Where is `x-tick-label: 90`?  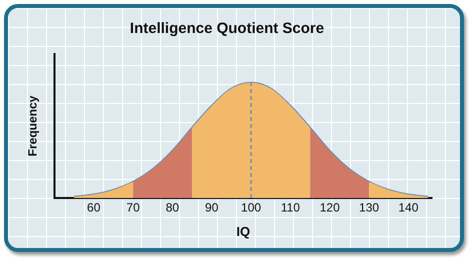
x-tick-label: 90 is located at coordinates (212, 207).